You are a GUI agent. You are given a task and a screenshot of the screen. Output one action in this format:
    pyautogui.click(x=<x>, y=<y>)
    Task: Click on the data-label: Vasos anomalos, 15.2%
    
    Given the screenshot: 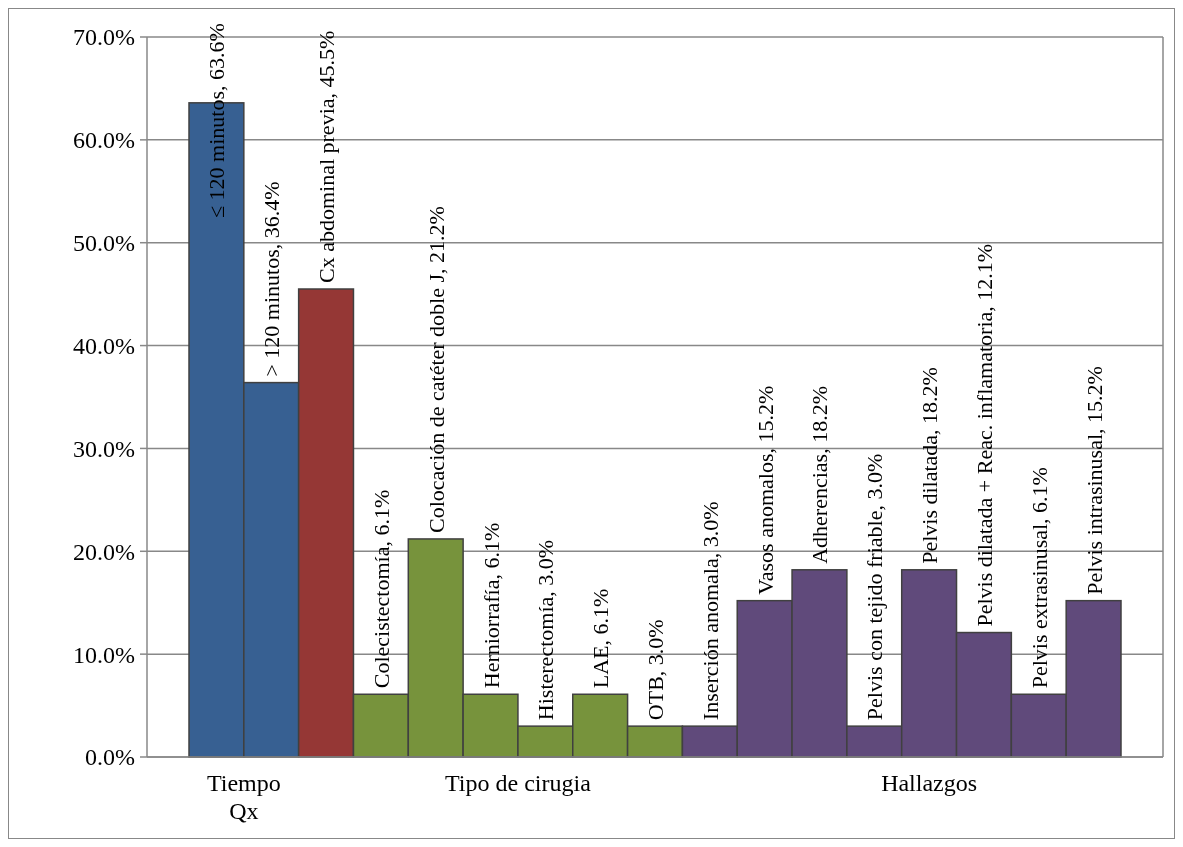 What is the action you would take?
    pyautogui.click(x=765, y=490)
    